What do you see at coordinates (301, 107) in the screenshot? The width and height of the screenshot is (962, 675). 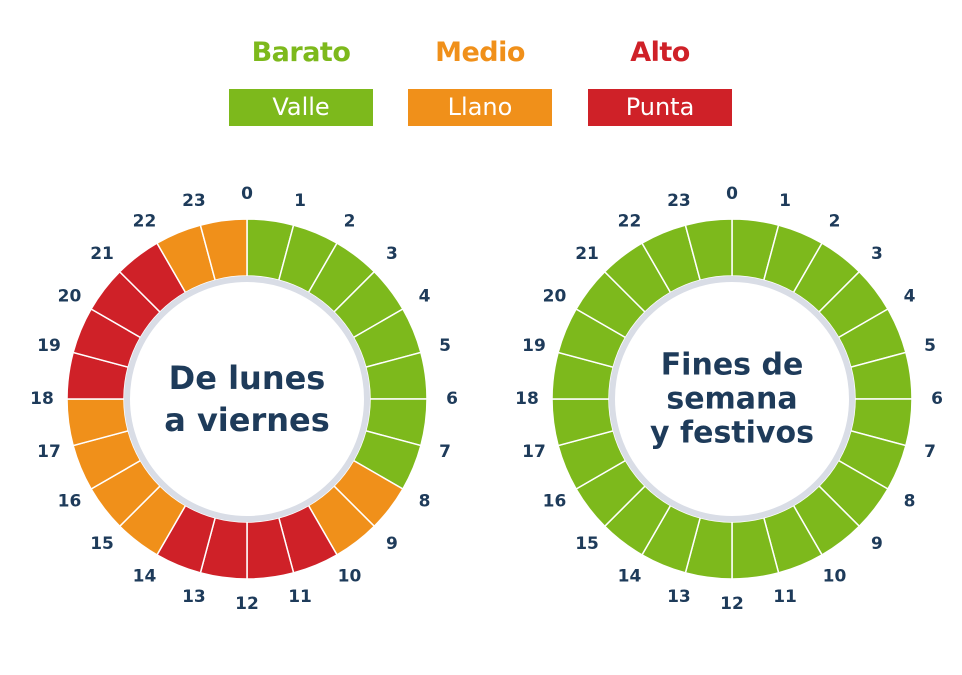 I see `legend-period-box: Valle` at bounding box center [301, 107].